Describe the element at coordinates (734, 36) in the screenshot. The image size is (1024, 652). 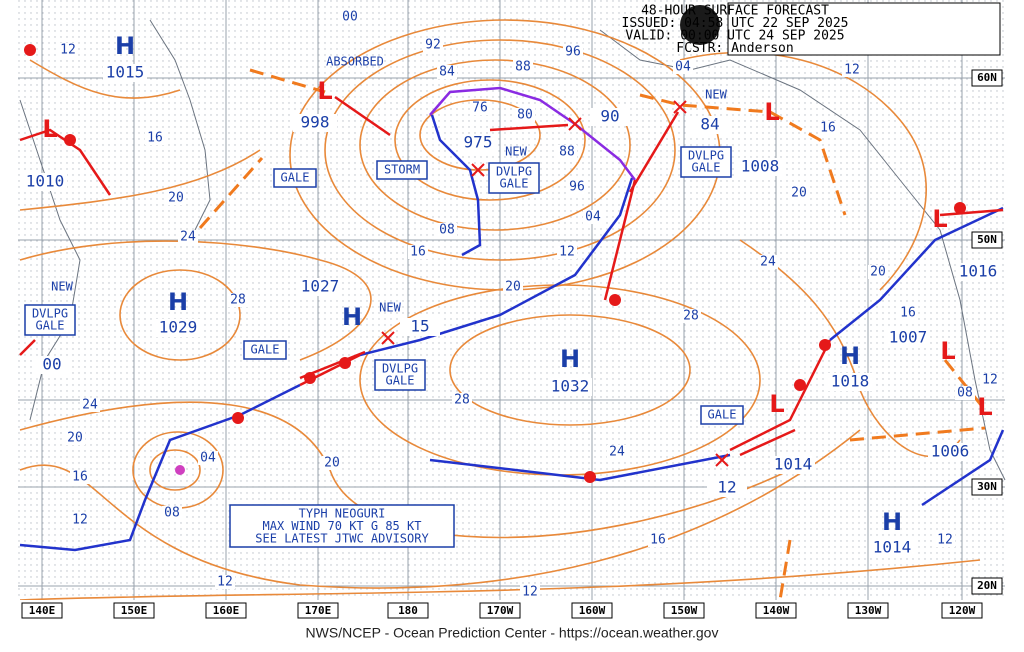
I see `header-line: VALID: 00:00 UTC 24 SEP 2025` at that location.